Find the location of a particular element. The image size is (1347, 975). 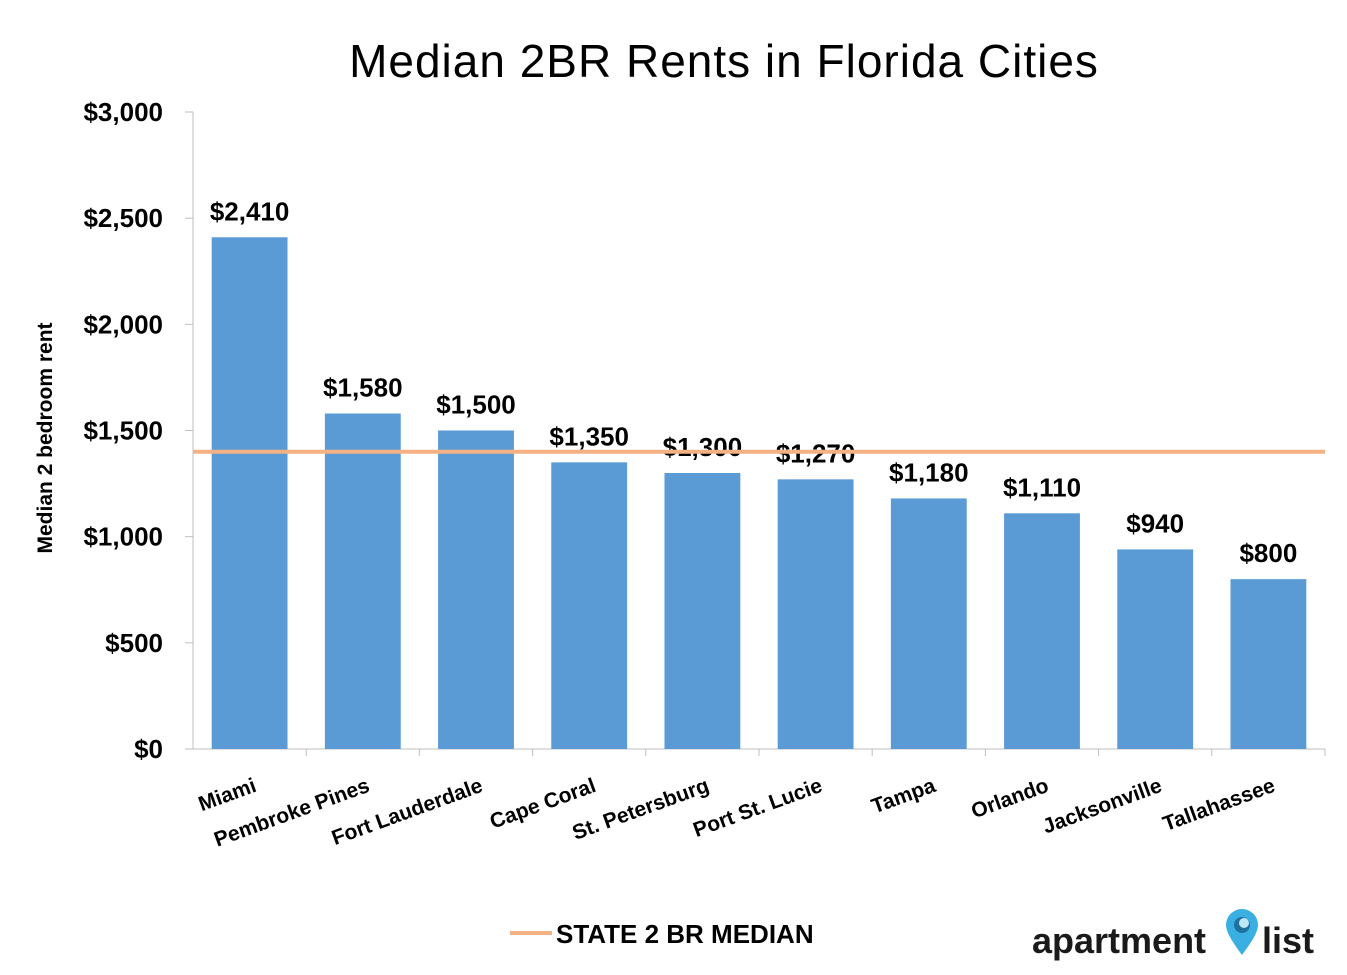

y-tick-label: $1,000 is located at coordinates (123, 537).